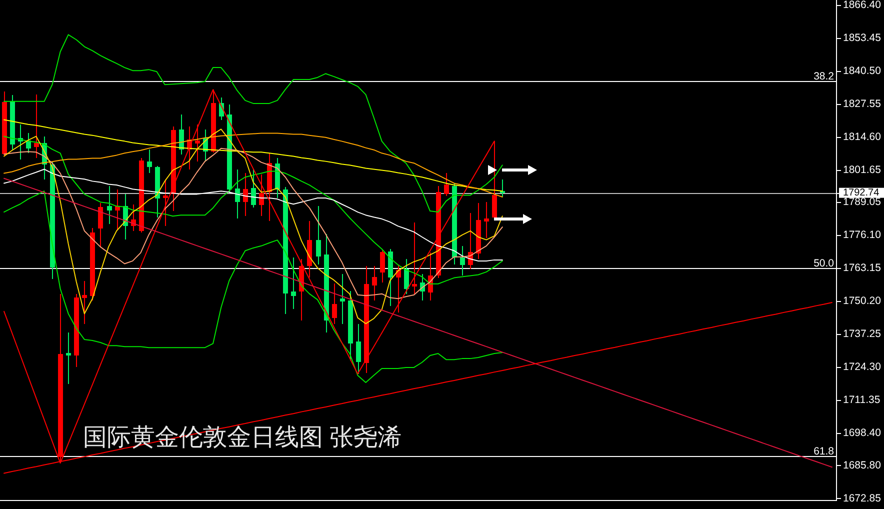 The image size is (884, 509). Describe the element at coordinates (862, 301) in the screenshot. I see `y-tick-label: 1750.20` at that location.